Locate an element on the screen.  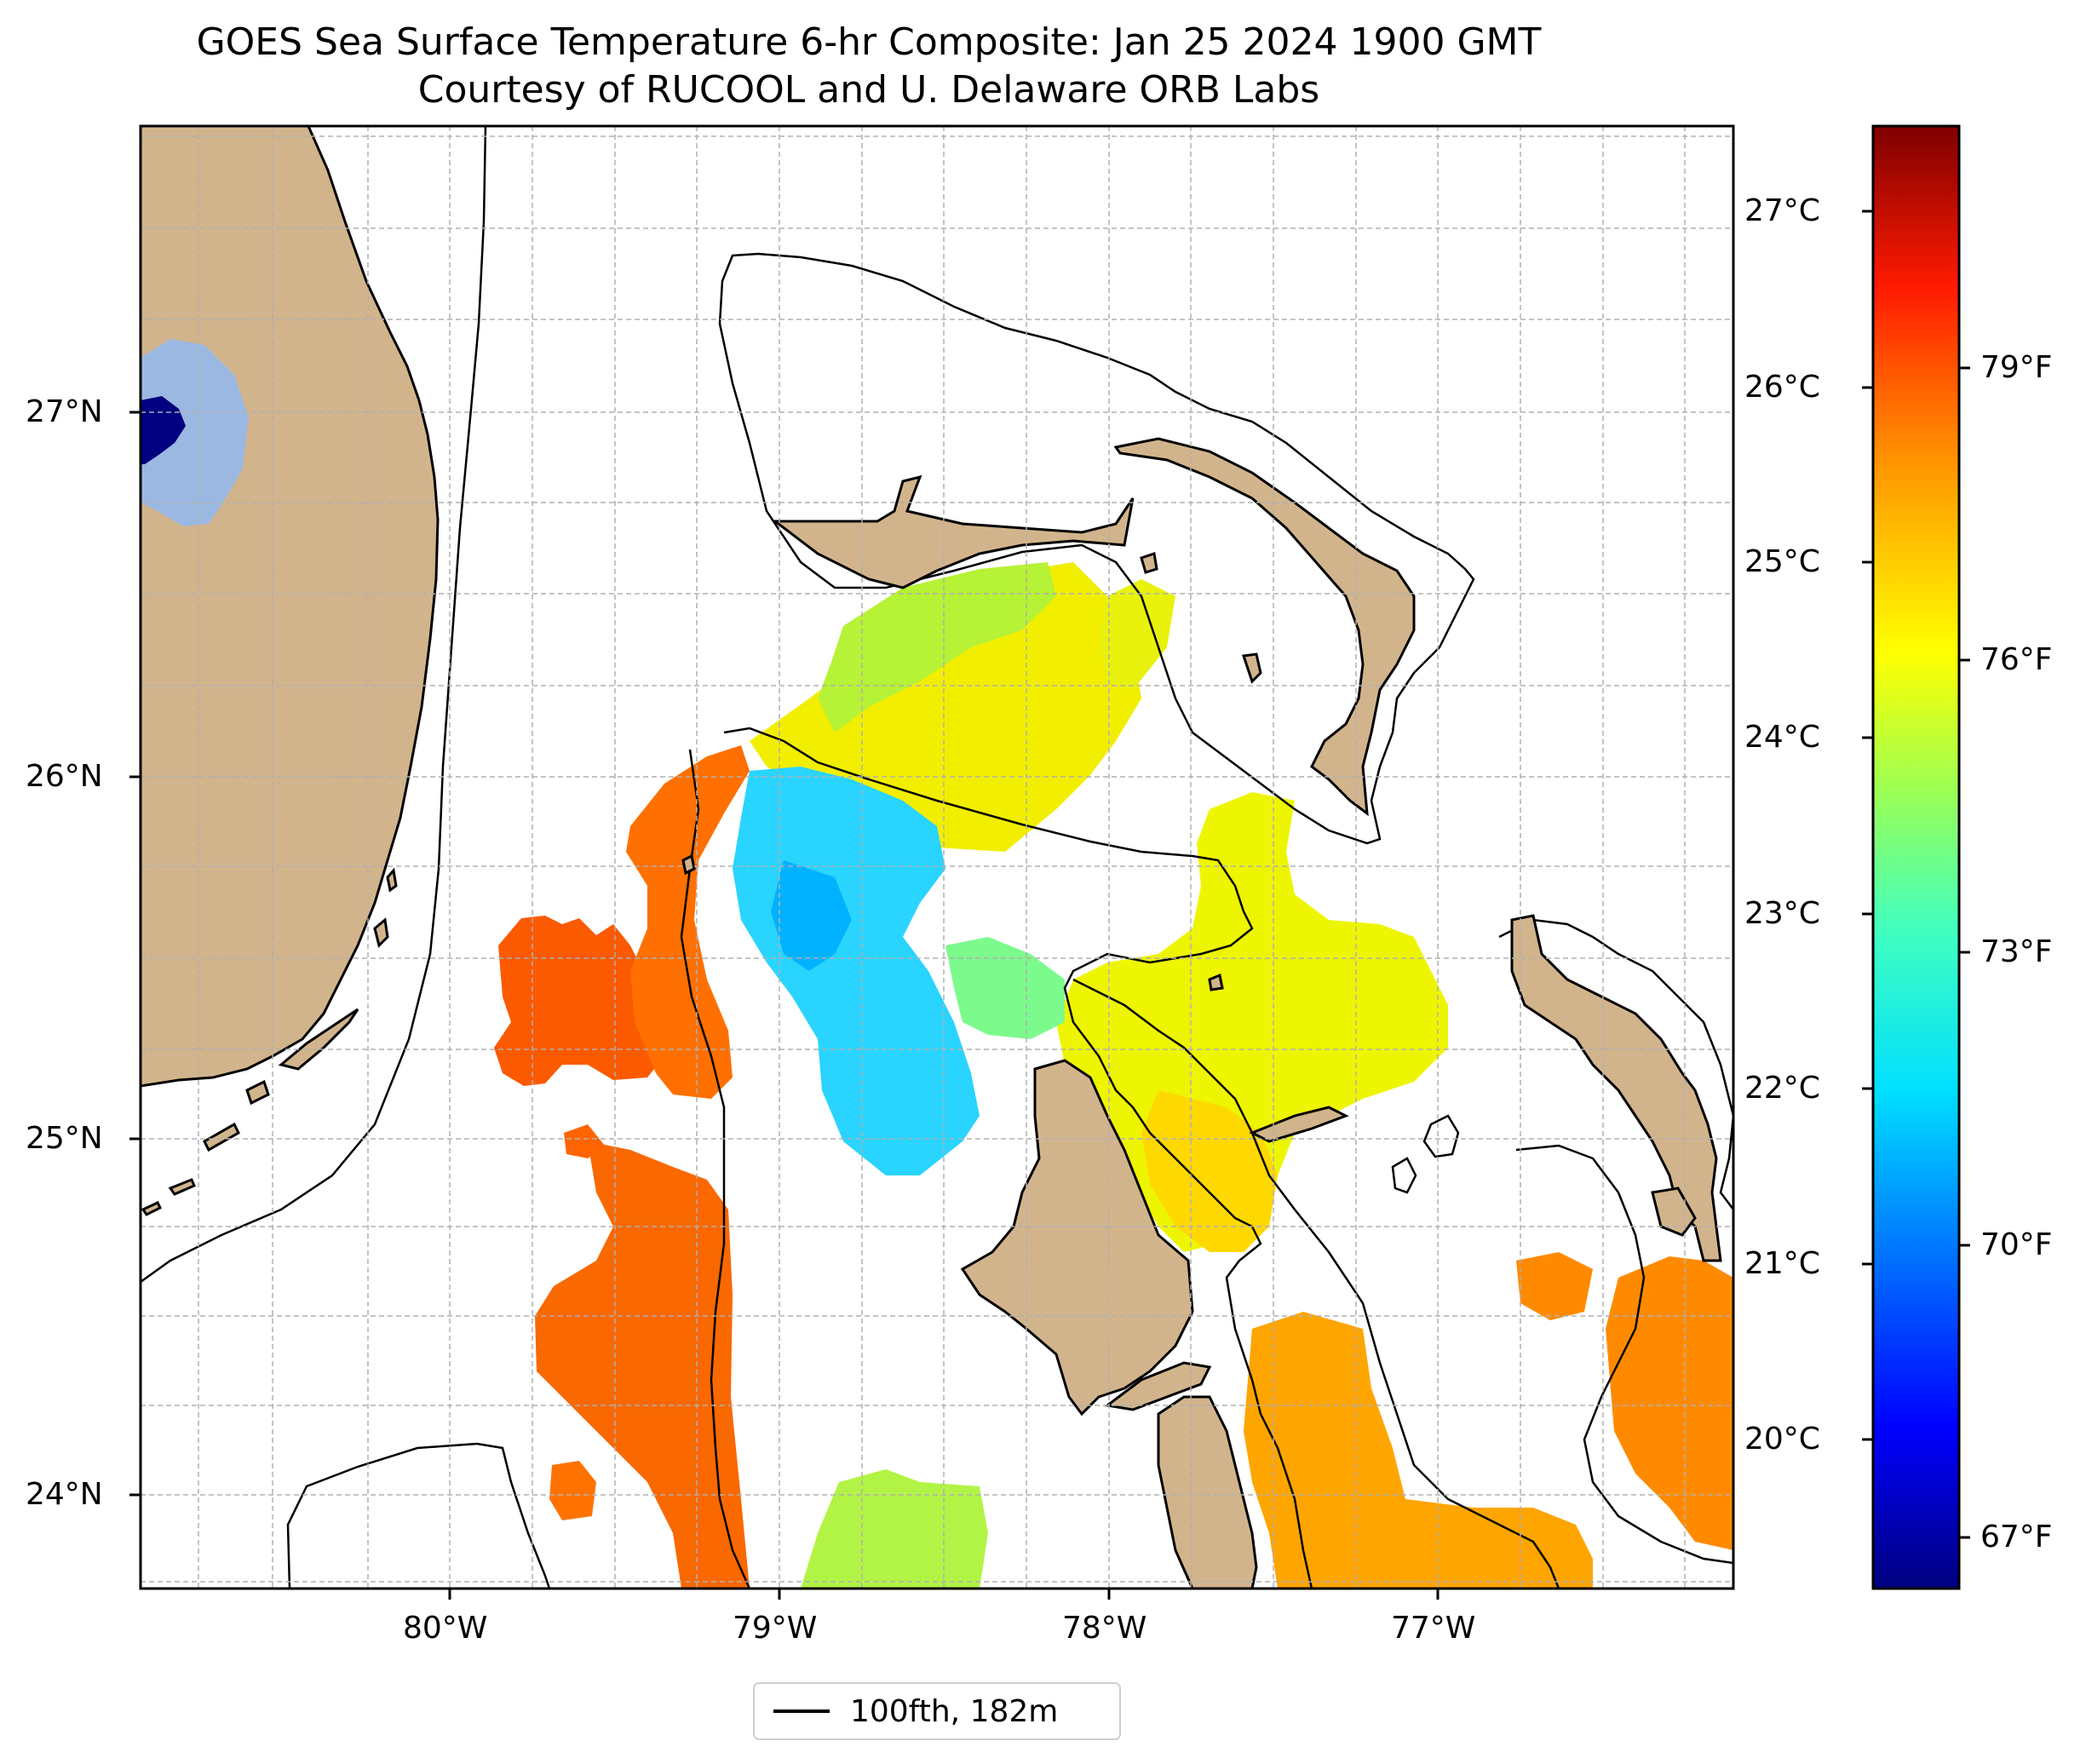
great-isaac is located at coordinates (1216, 982).